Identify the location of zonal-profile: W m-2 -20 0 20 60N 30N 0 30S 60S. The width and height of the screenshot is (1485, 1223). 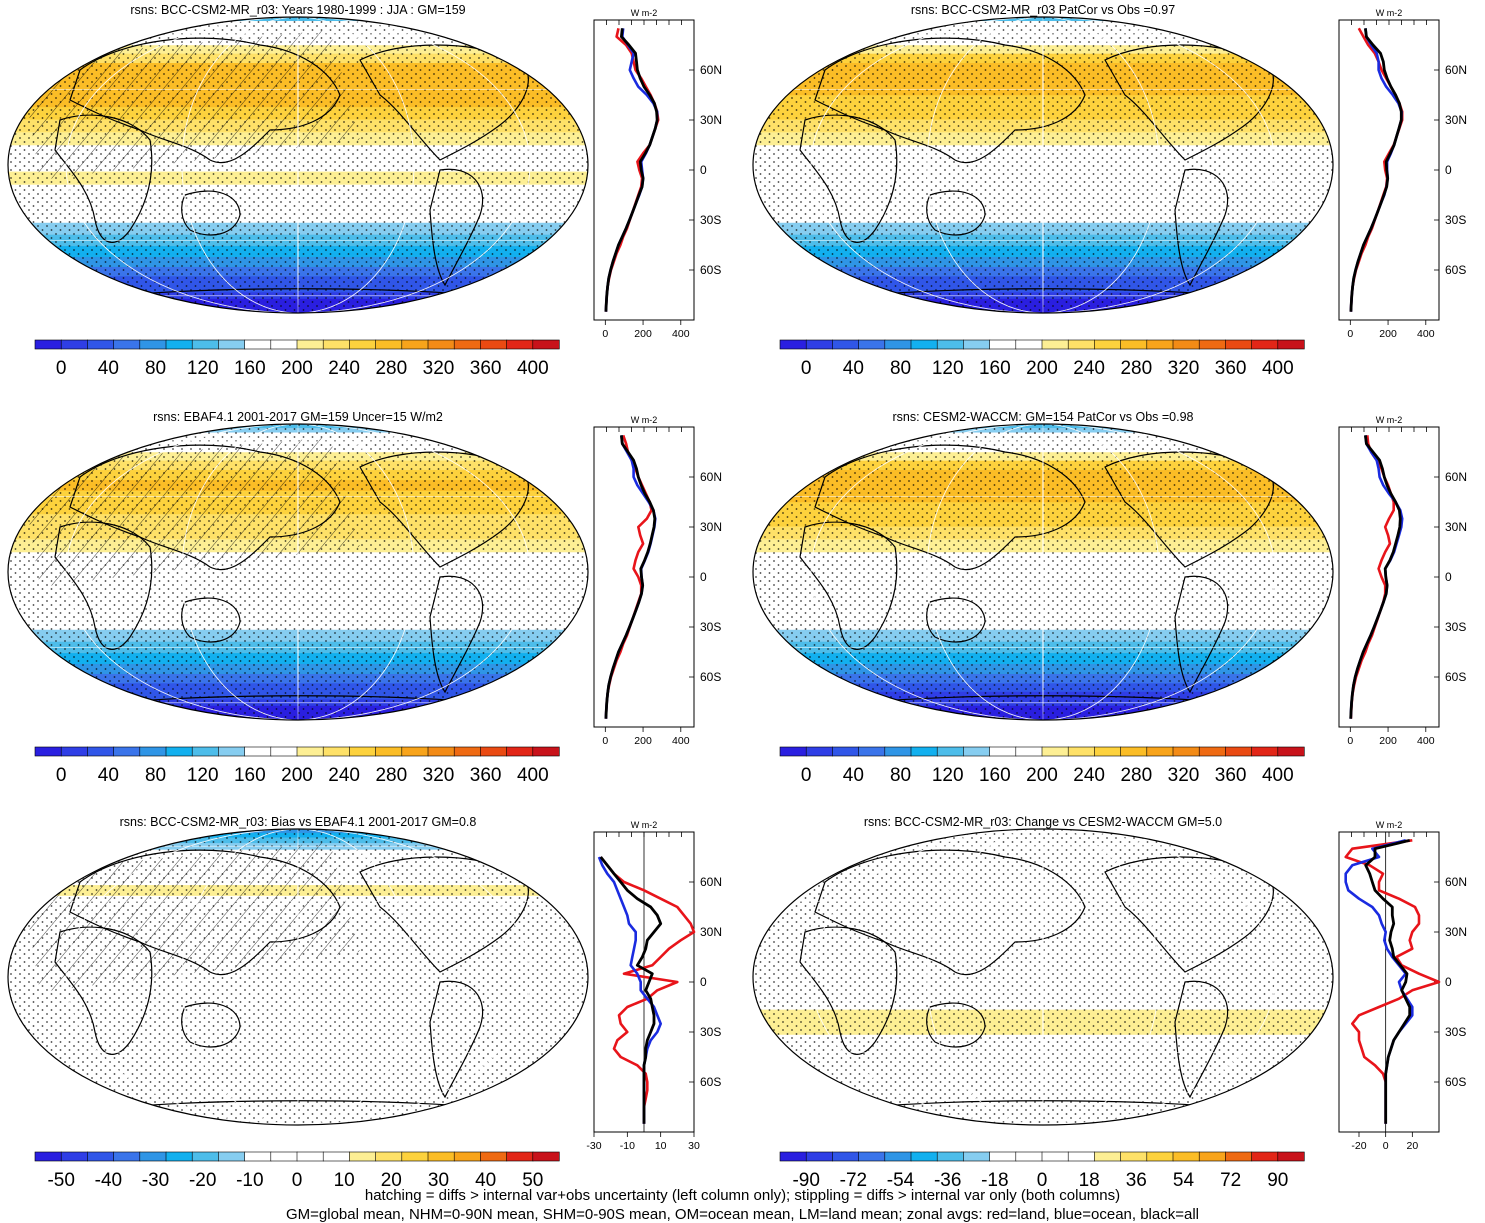
(1402, 986).